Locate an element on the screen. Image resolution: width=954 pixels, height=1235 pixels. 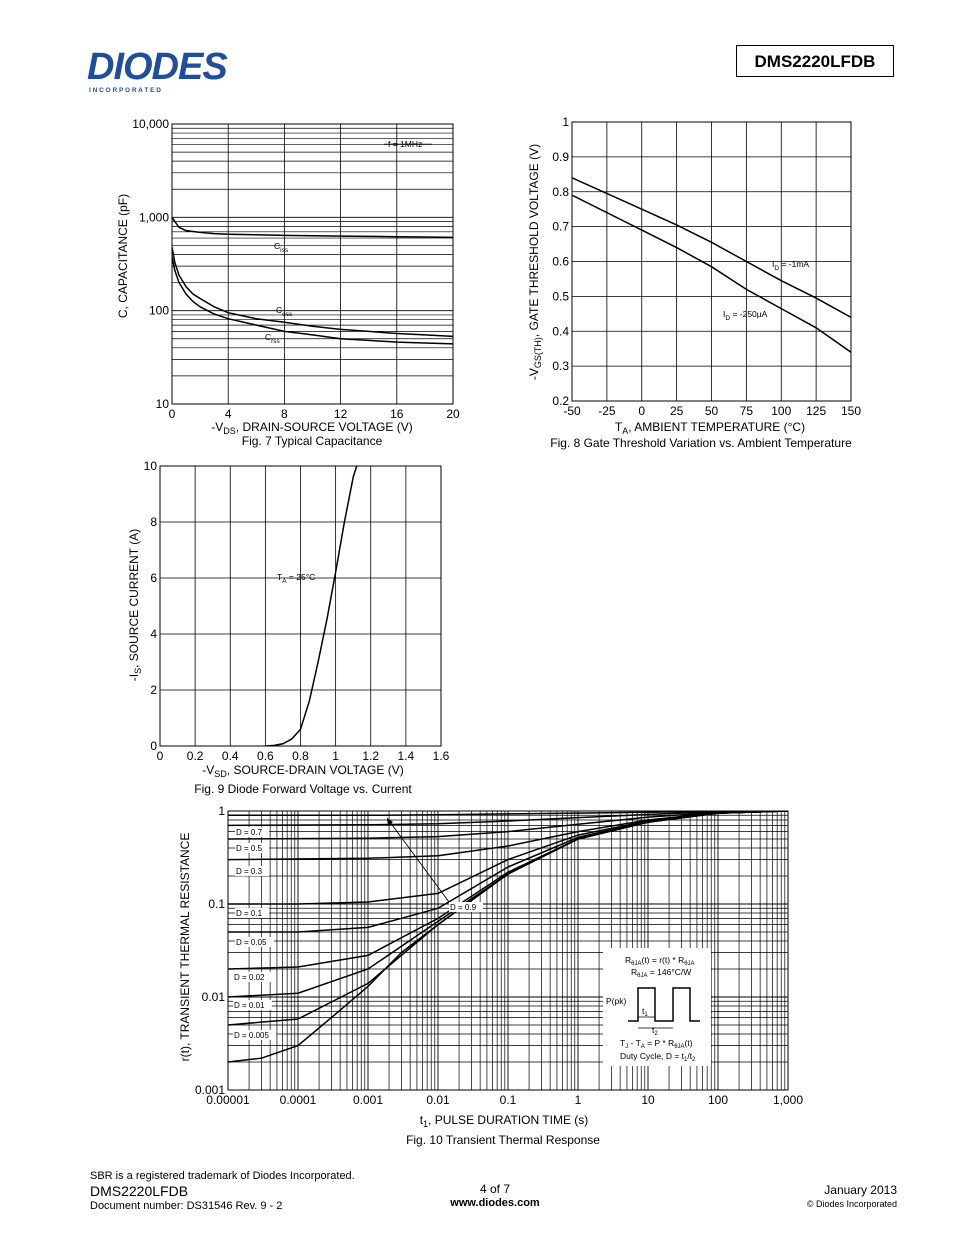
fig9-ytick-label: 4 is located at coordinates (153, 634).